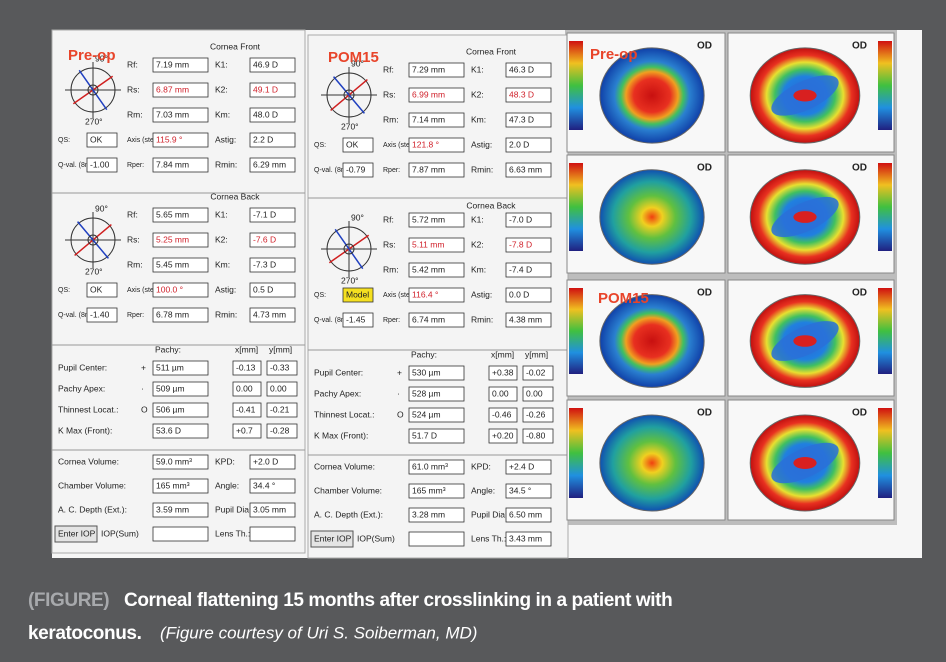  Describe the element at coordinates (173, 485) in the screenshot. I see `value: 165 mm³` at that location.